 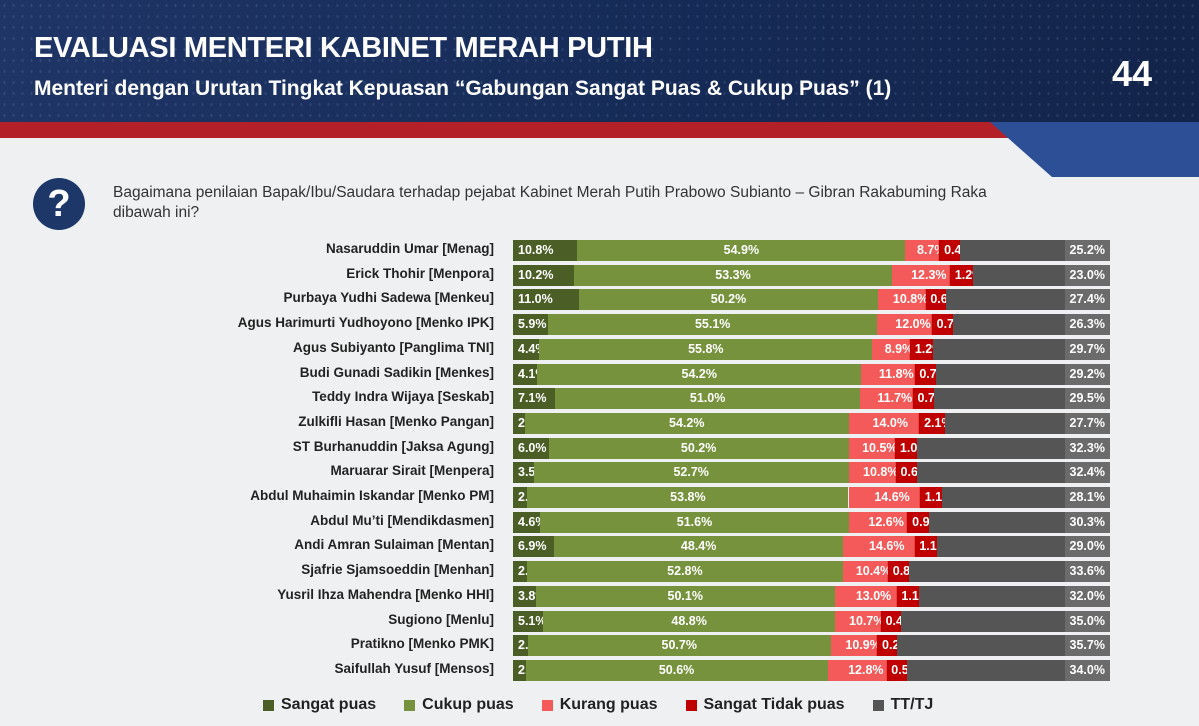 I want to click on bar-segment-tt-tj: 27.7%, so click(x=1027, y=423).